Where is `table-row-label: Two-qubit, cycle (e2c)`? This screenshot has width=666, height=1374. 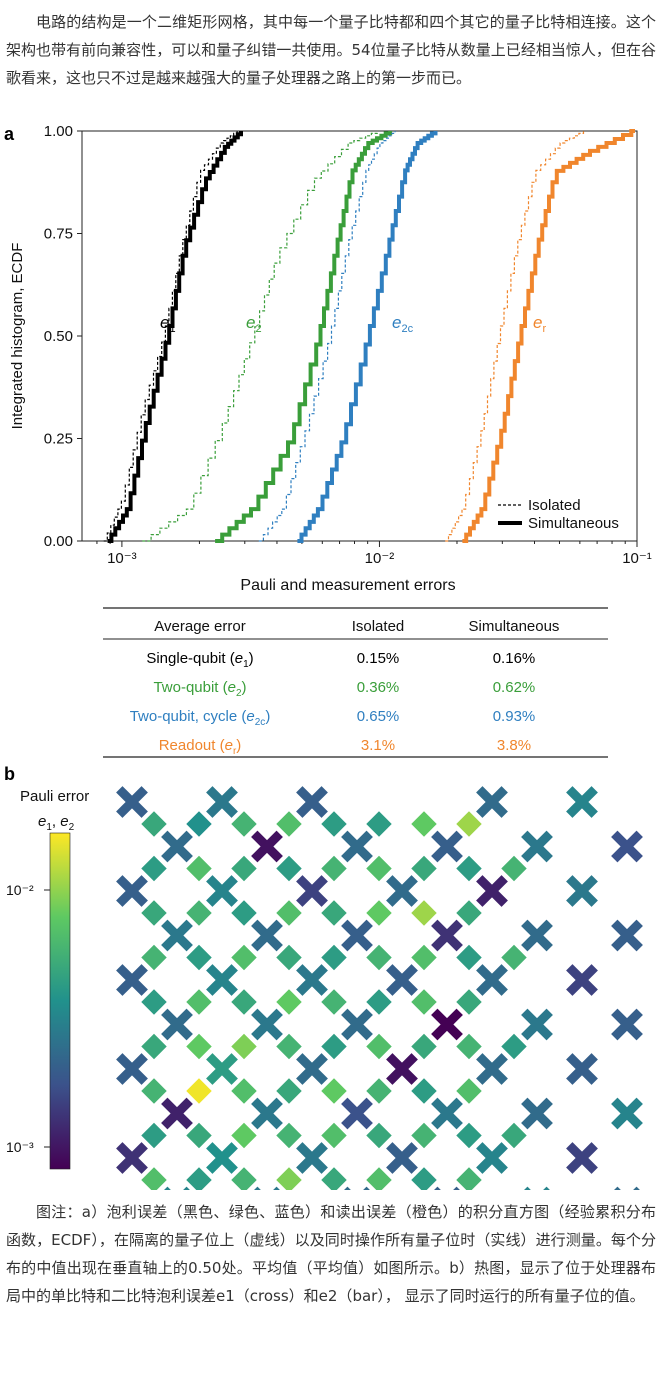 table-row-label: Two-qubit, cycle (e2c) is located at coordinates (200, 718).